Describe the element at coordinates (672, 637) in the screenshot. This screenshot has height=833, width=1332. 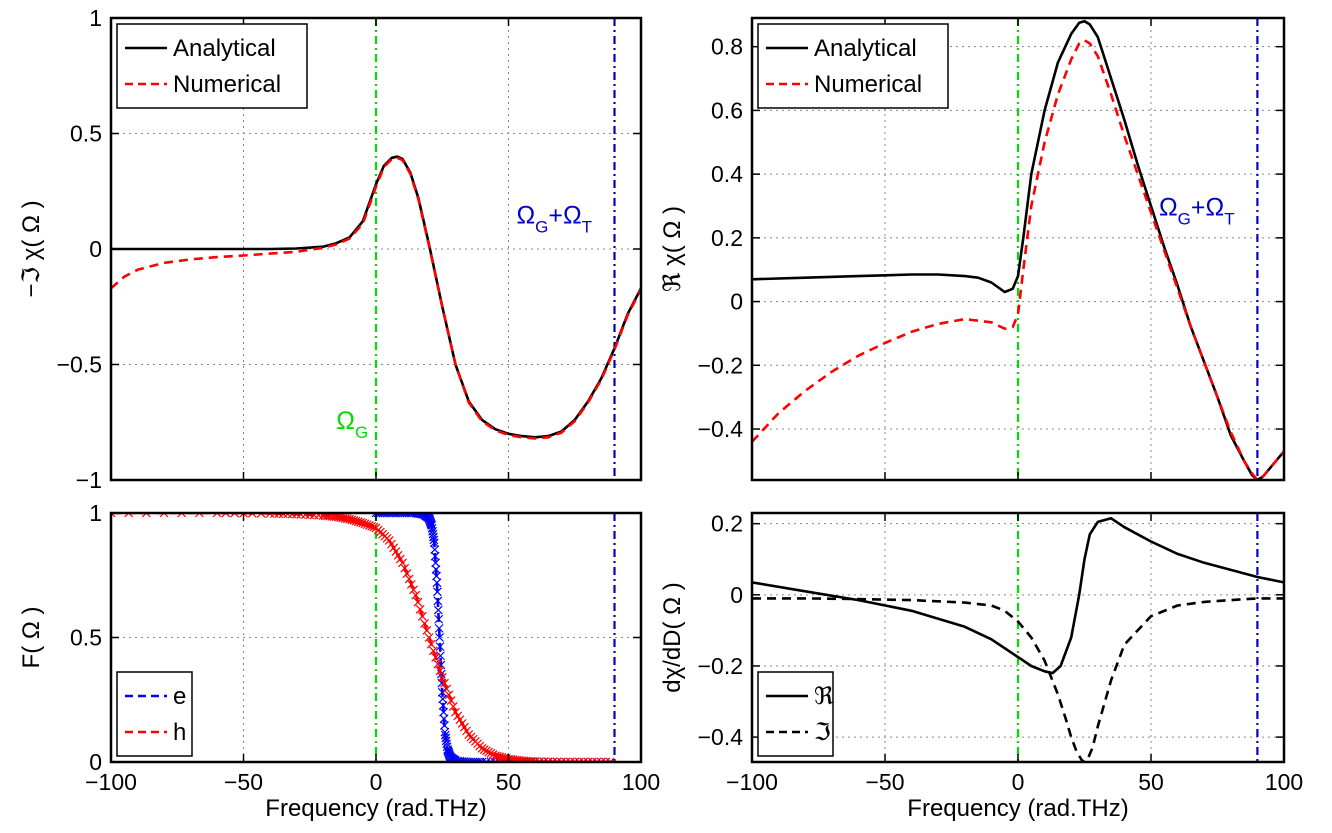
I see `y-axis-label: dχ/dD( Ω )` at that location.